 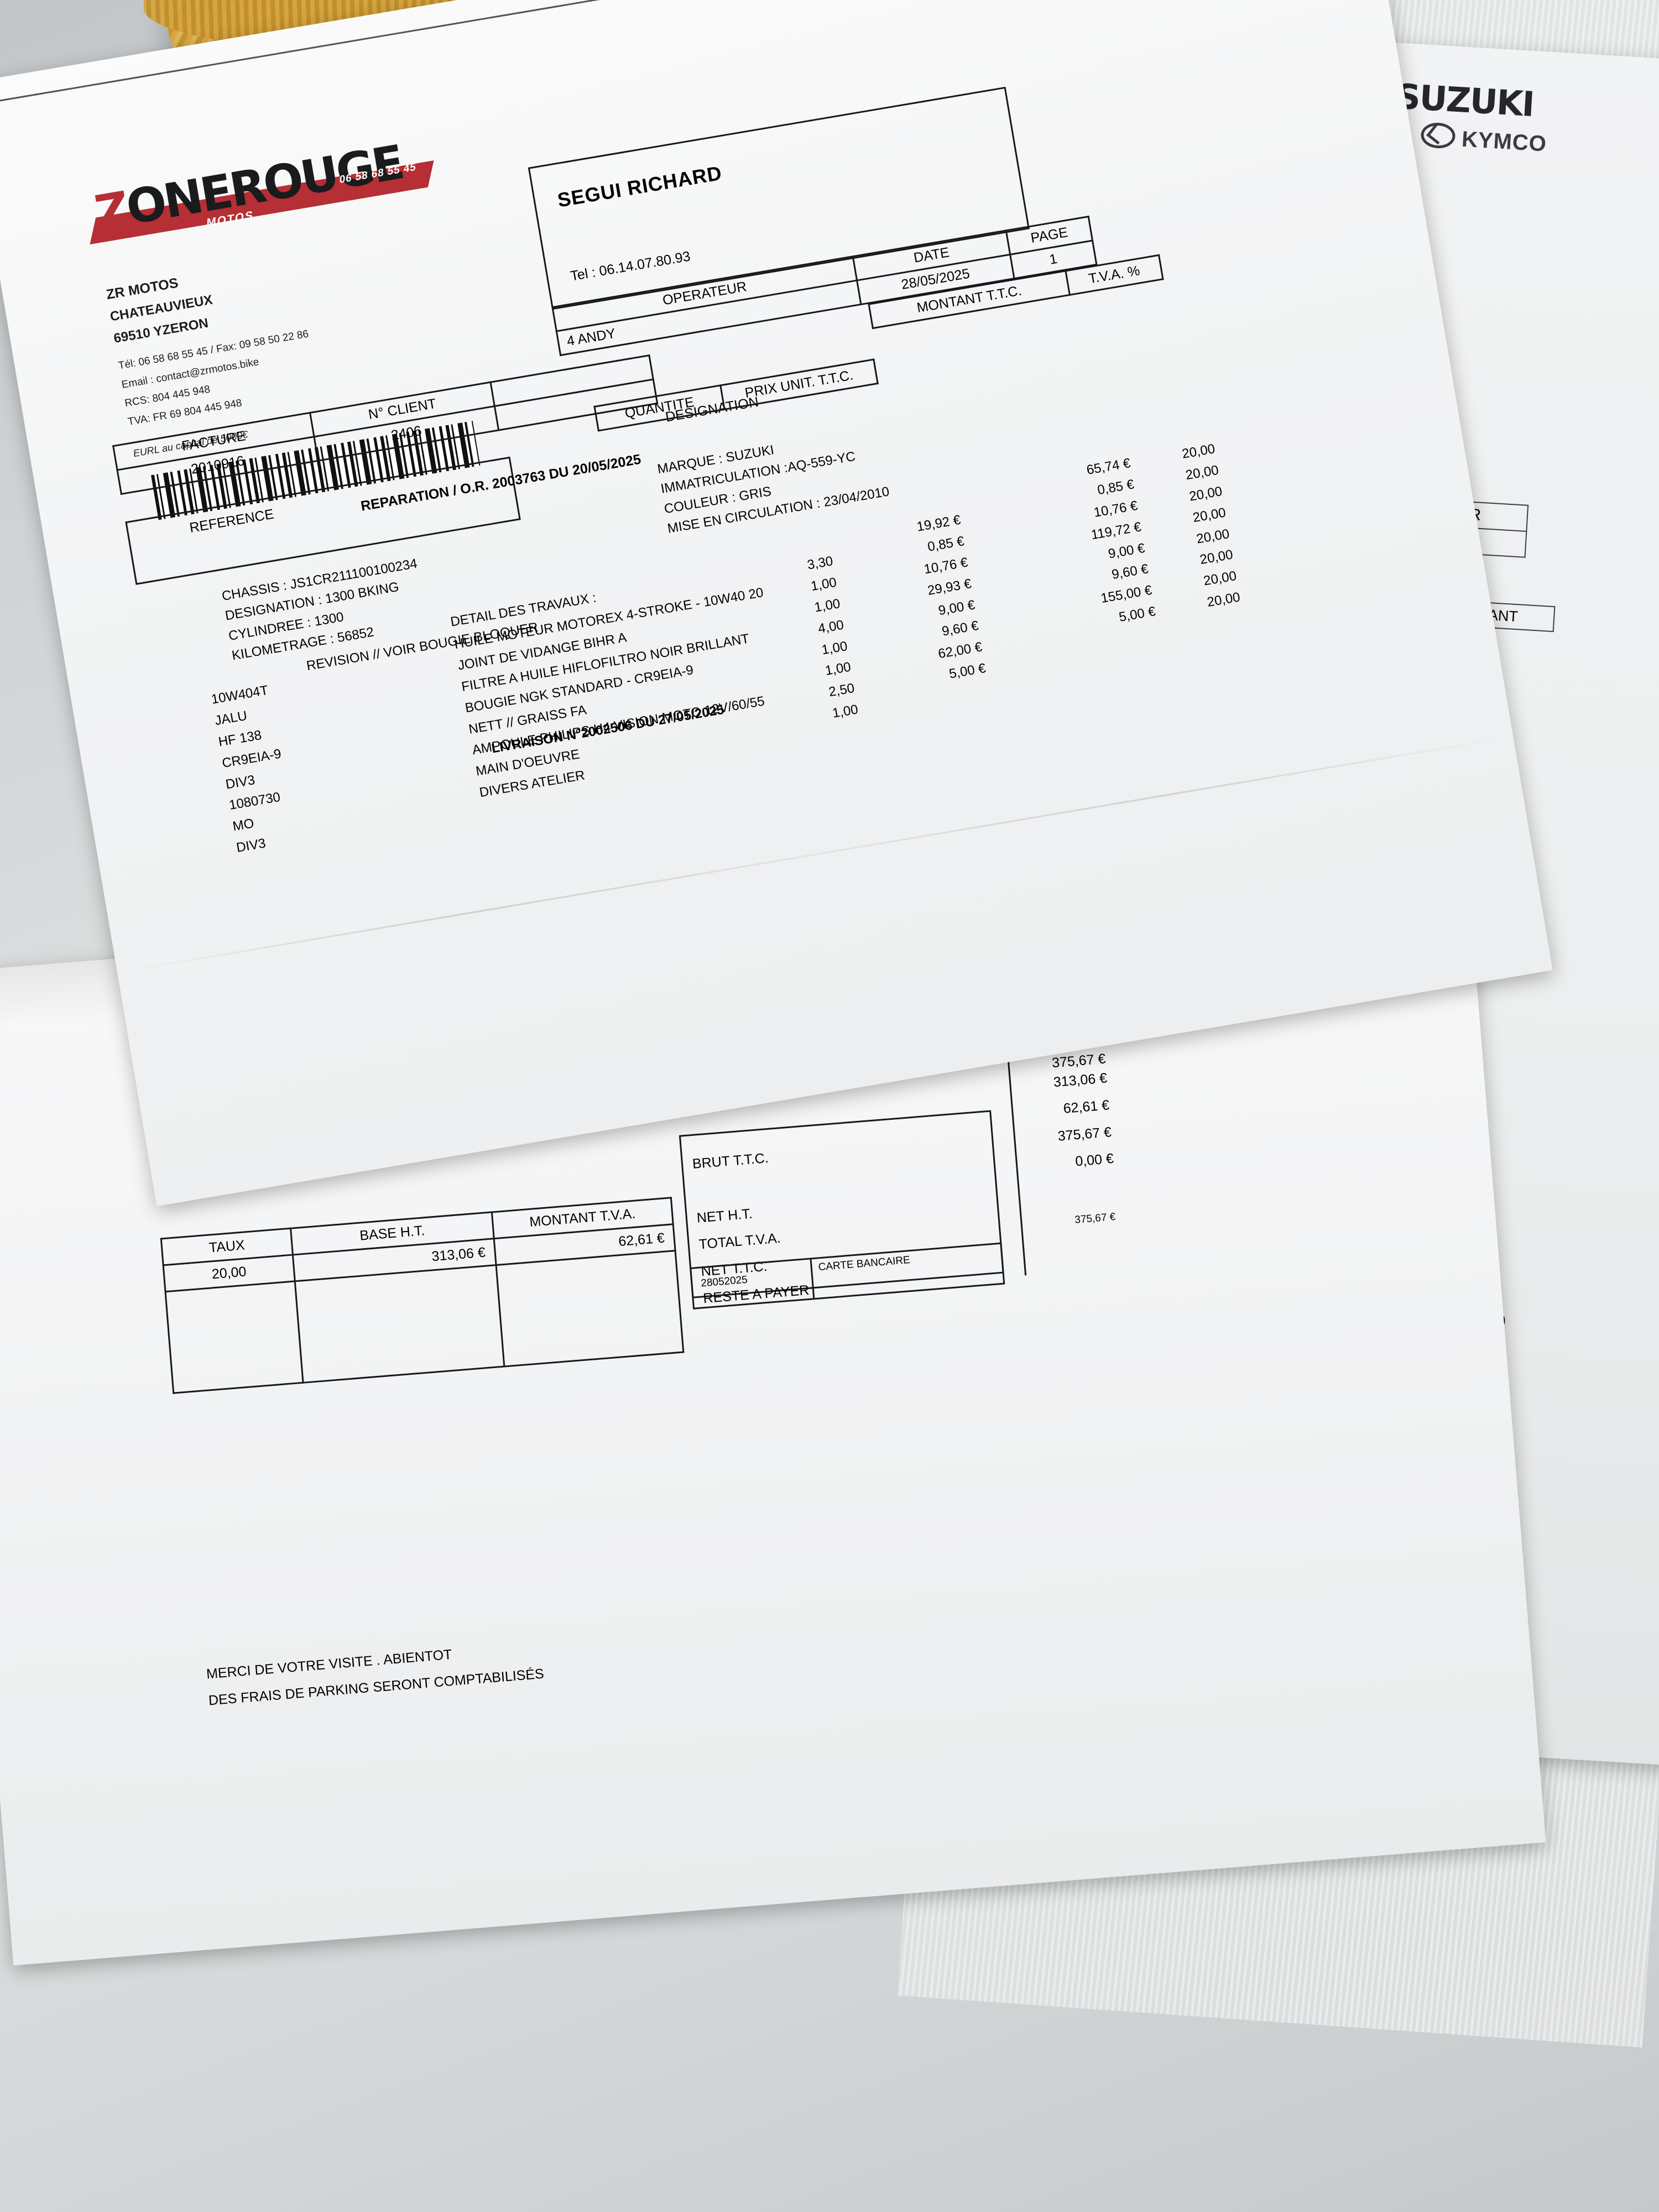 I want to click on client-name: SEGUI RICHARD, so click(x=640, y=187).